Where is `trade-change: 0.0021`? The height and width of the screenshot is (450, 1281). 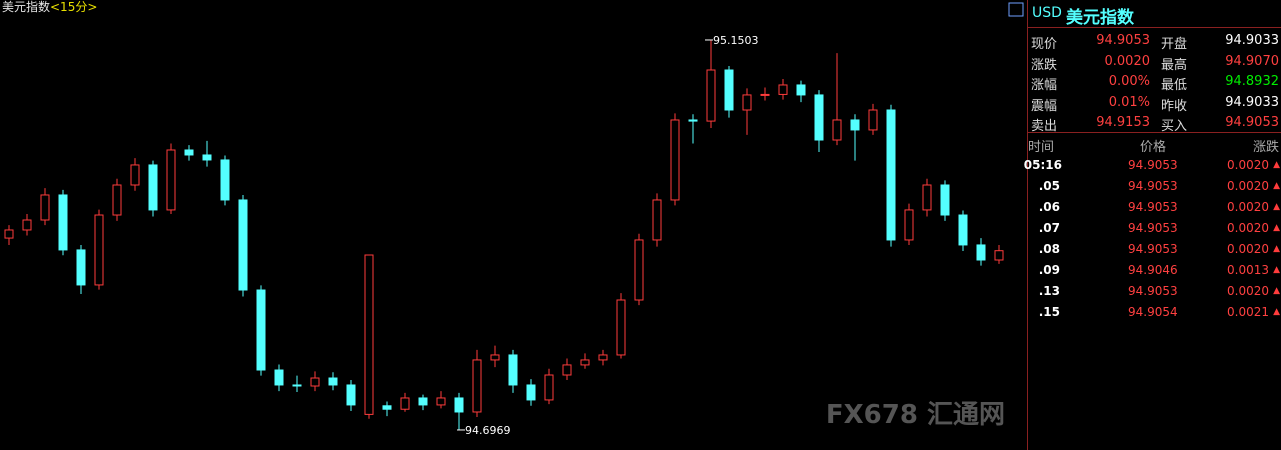
trade-change: 0.0021 is located at coordinates (1248, 312).